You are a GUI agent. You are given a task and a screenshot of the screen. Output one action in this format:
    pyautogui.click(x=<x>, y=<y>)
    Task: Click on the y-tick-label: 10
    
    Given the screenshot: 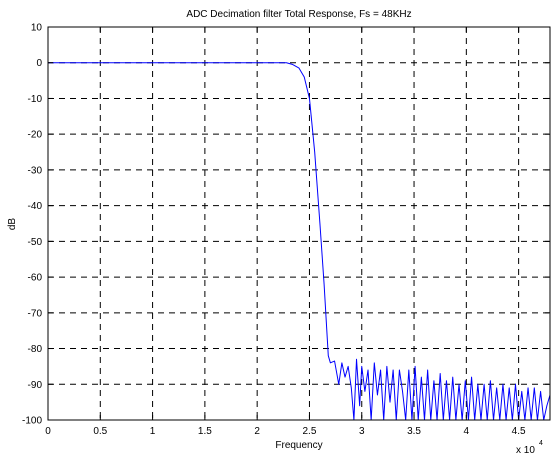 What is the action you would take?
    pyautogui.click(x=37, y=28)
    